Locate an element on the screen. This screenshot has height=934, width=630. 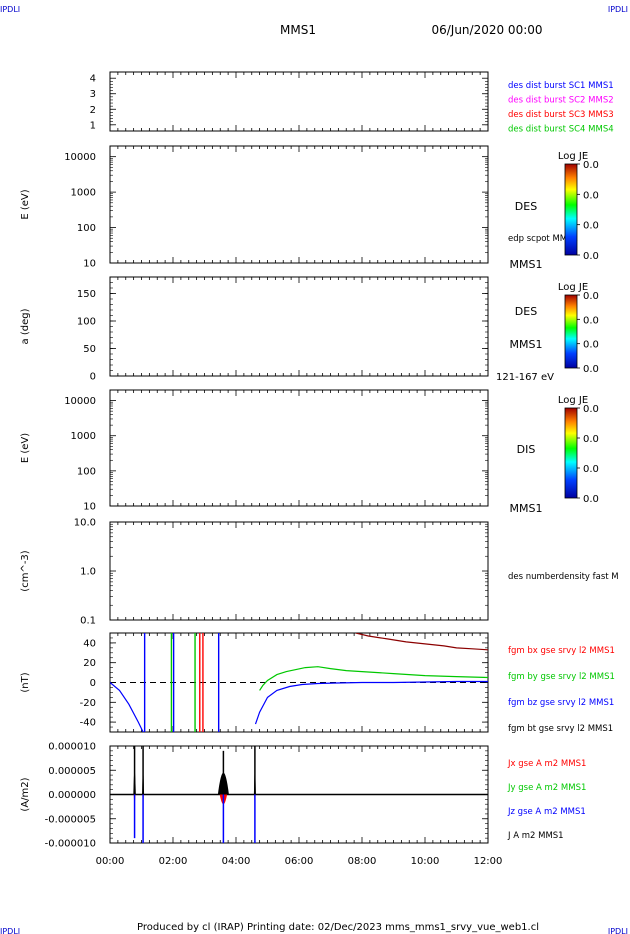
y-tick-label: -0.000010 is located at coordinates (70, 844).